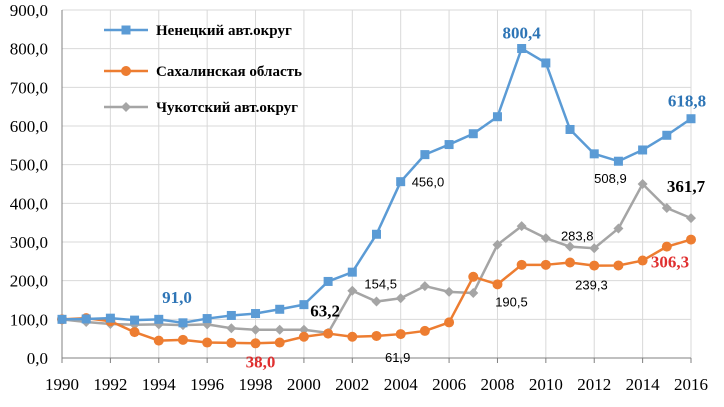 The width and height of the screenshot is (724, 407). Describe the element at coordinates (401, 384) in the screenshot. I see `x-tick-label: 2004` at that location.